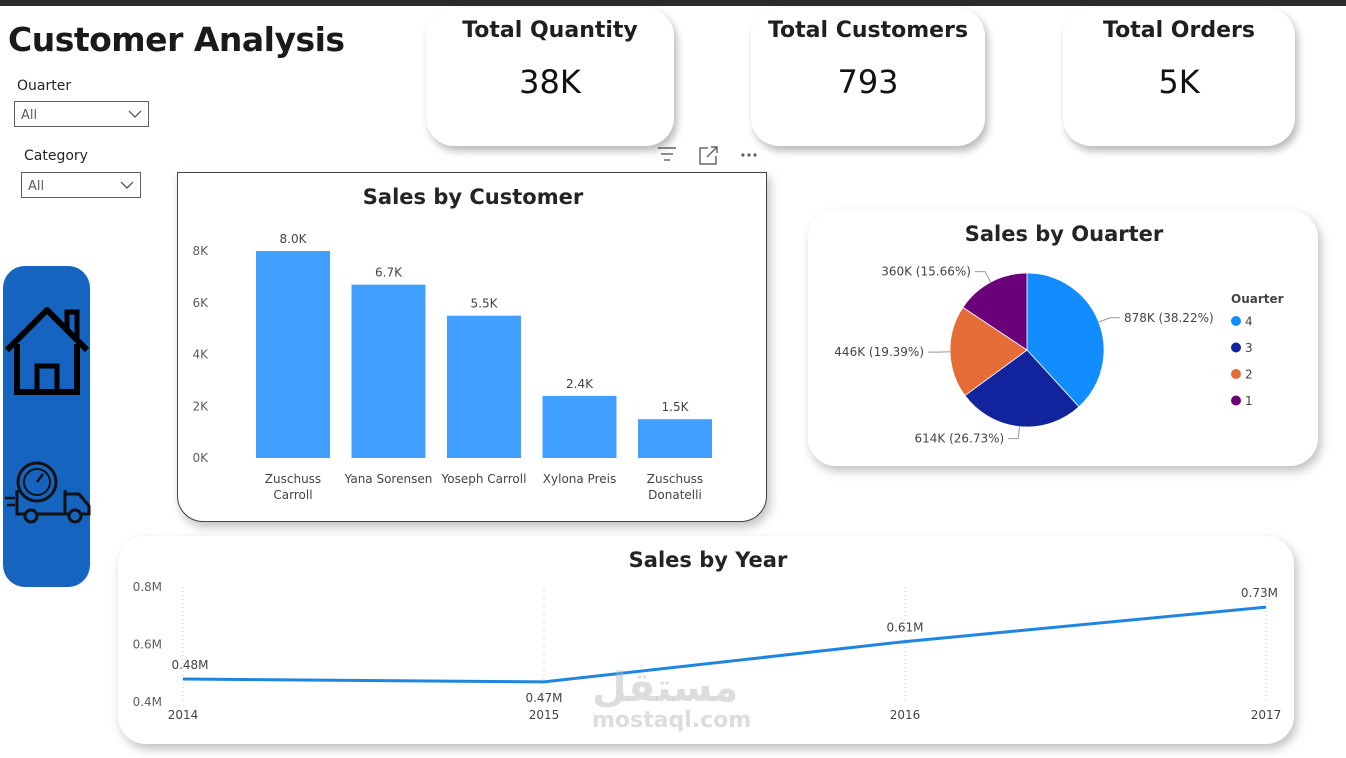 This screenshot has width=1346, height=758. Describe the element at coordinates (905, 715) in the screenshot. I see `x-tick-label: 2016` at that location.